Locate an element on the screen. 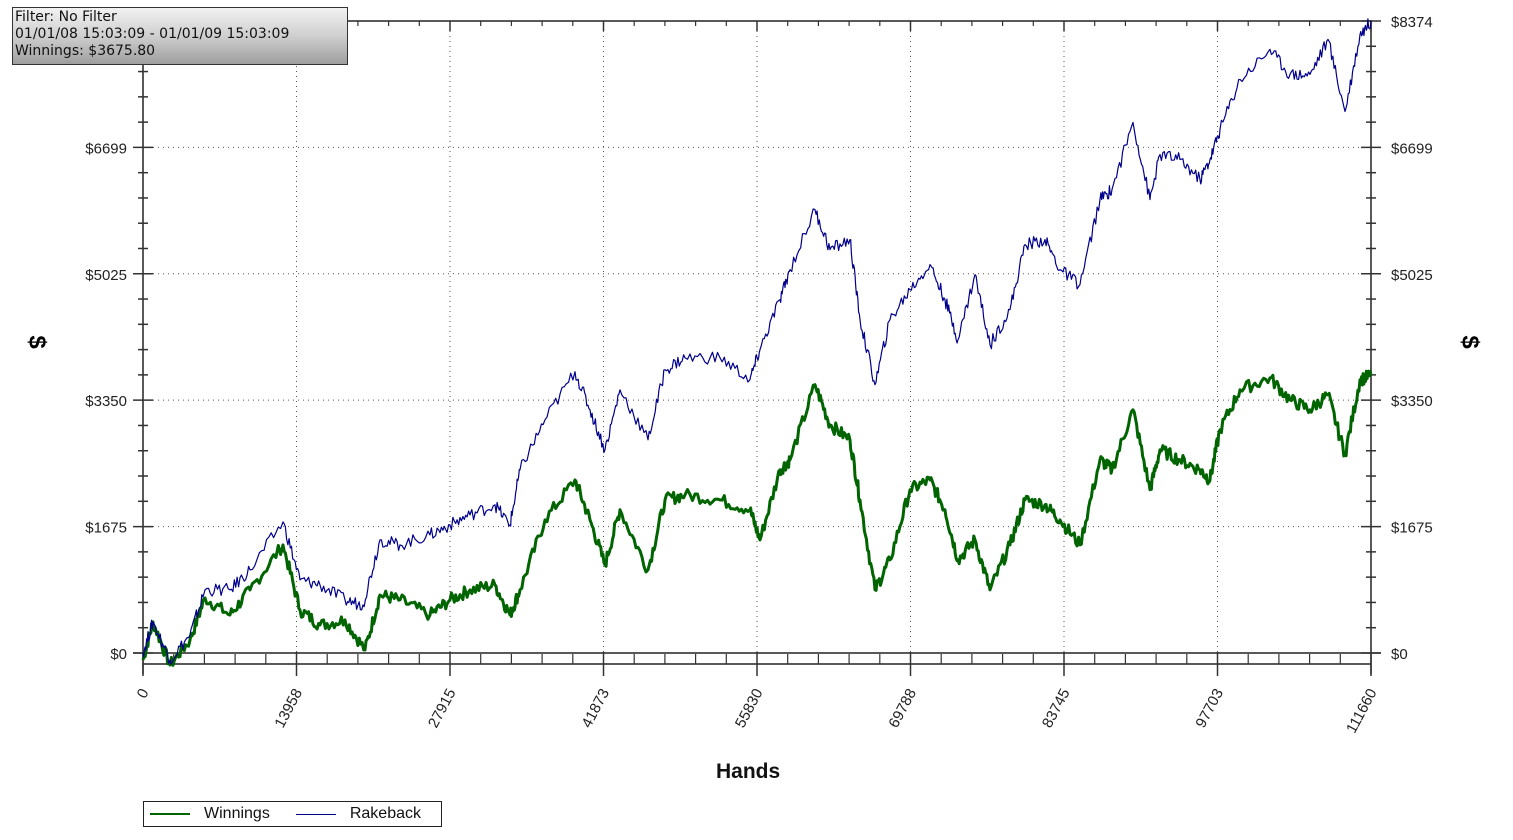 The width and height of the screenshot is (1513, 840). y-axis-title-left: $ is located at coordinates (37, 342).